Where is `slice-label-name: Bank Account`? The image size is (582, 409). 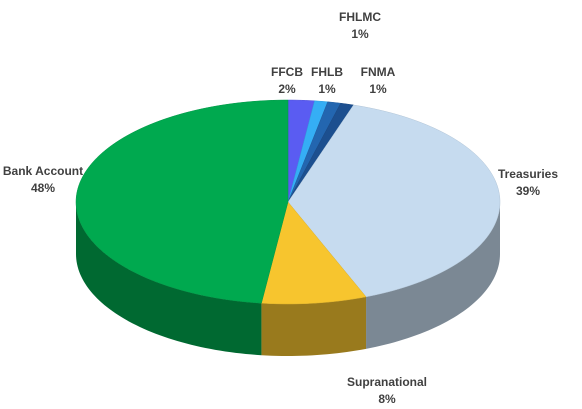 slice-label-name: Bank Account is located at coordinates (43, 171).